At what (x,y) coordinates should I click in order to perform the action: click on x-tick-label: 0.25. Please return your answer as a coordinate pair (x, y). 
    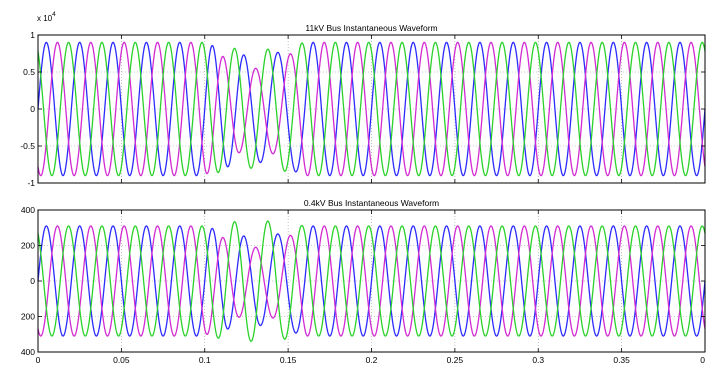
    Looking at the image, I should click on (455, 360).